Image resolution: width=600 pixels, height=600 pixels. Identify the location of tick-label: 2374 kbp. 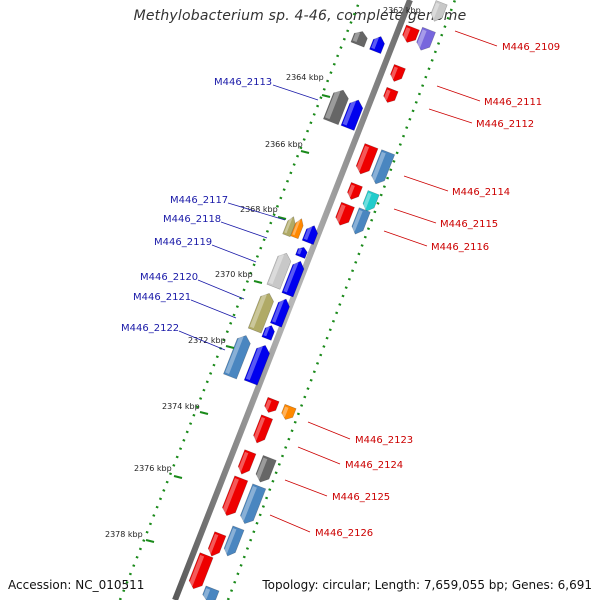
(181, 406).